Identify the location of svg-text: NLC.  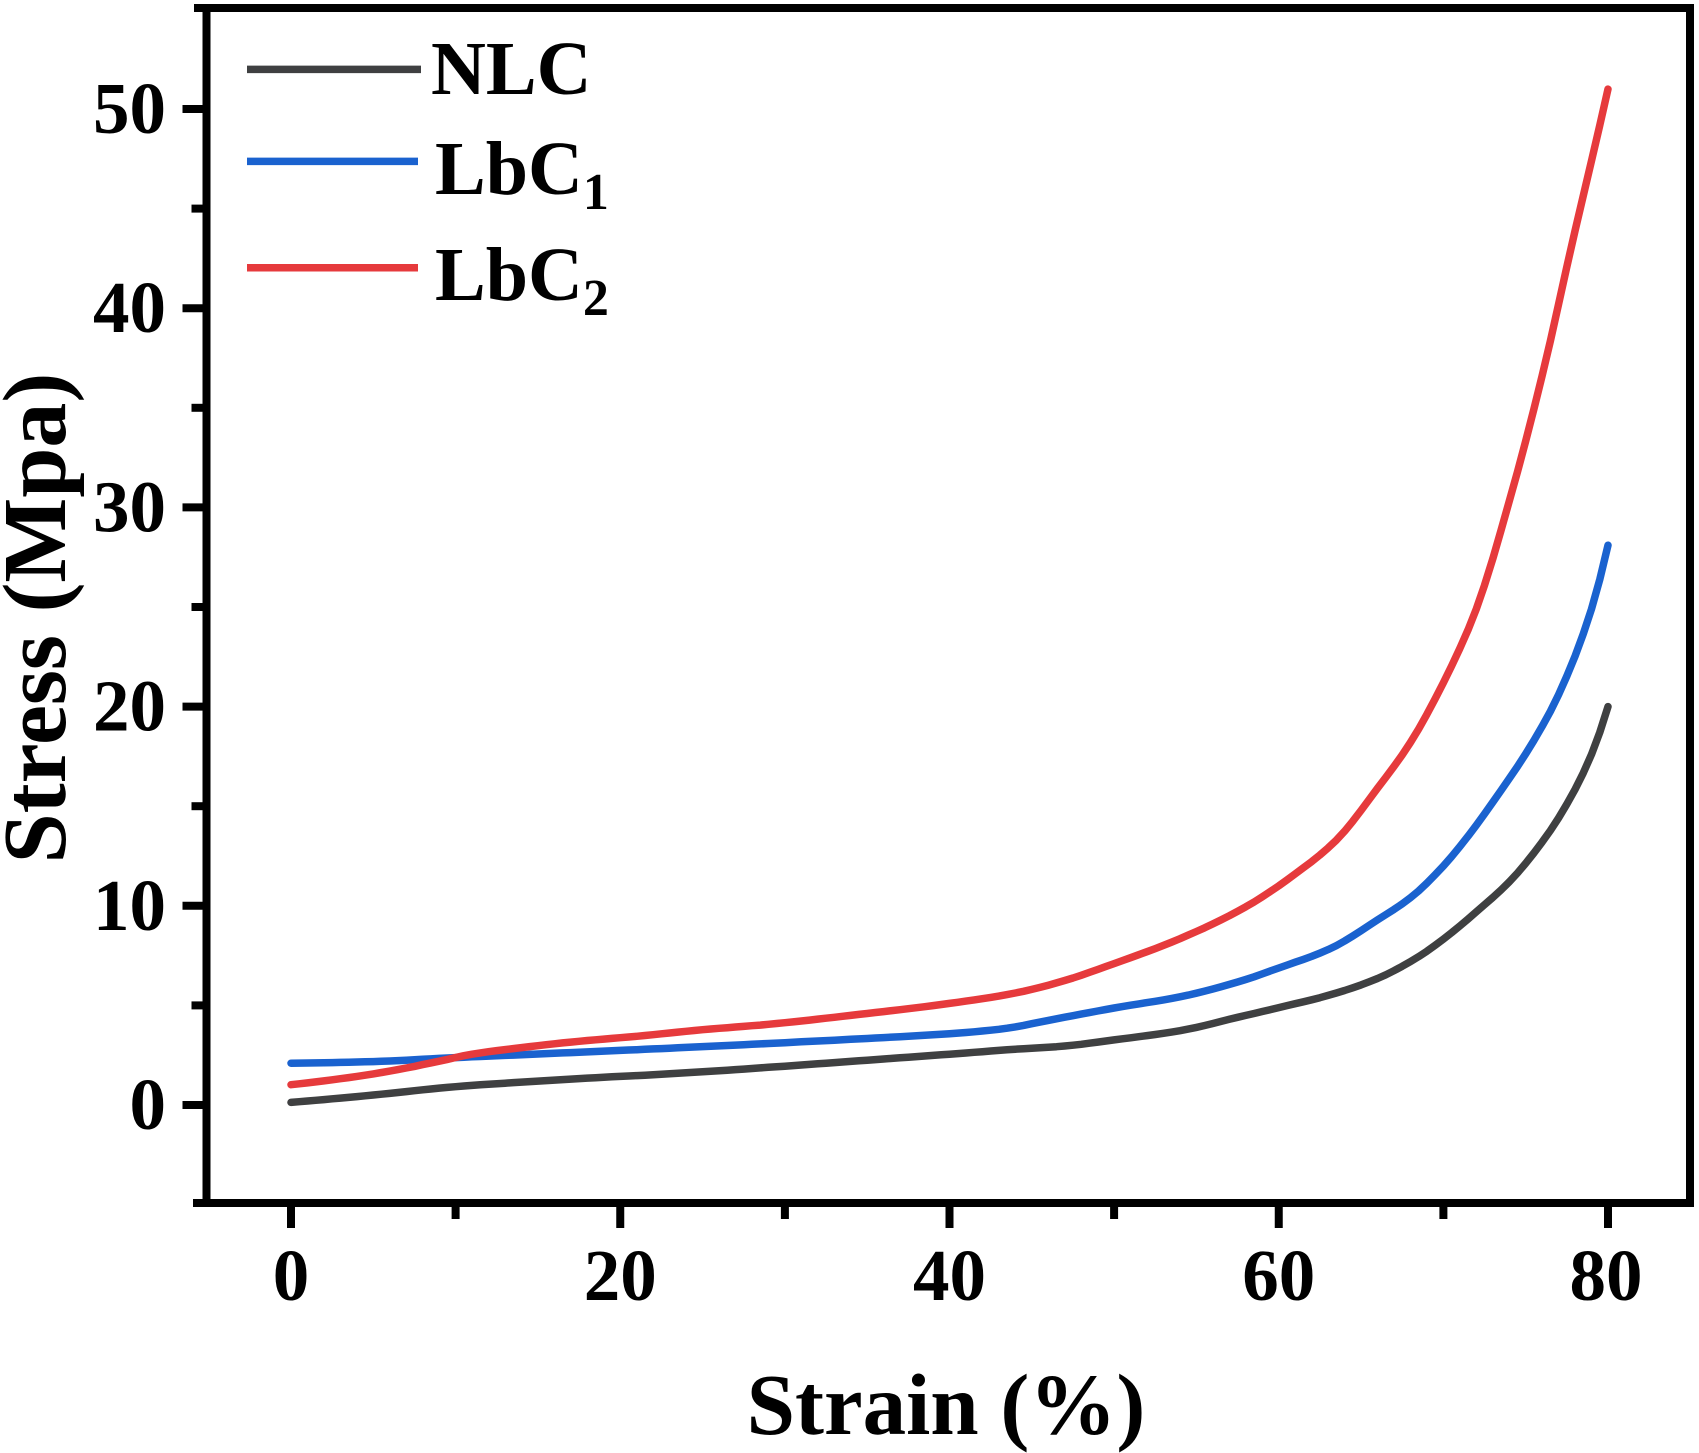
(511, 69).